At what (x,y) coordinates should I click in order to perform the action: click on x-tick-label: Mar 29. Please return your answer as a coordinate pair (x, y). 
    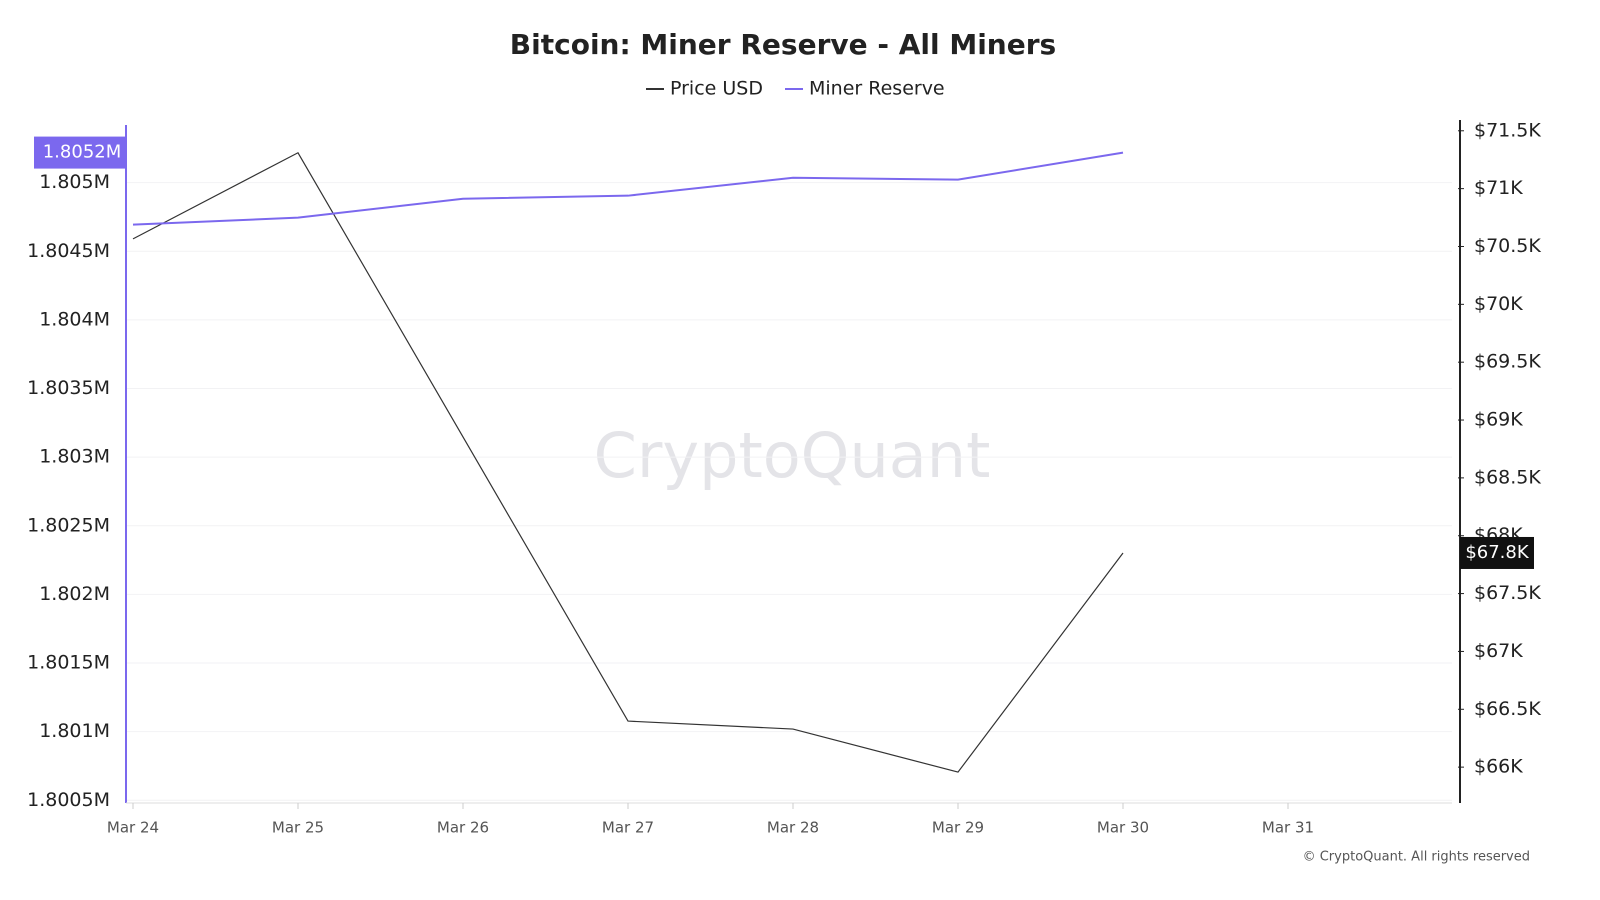
    Looking at the image, I should click on (958, 828).